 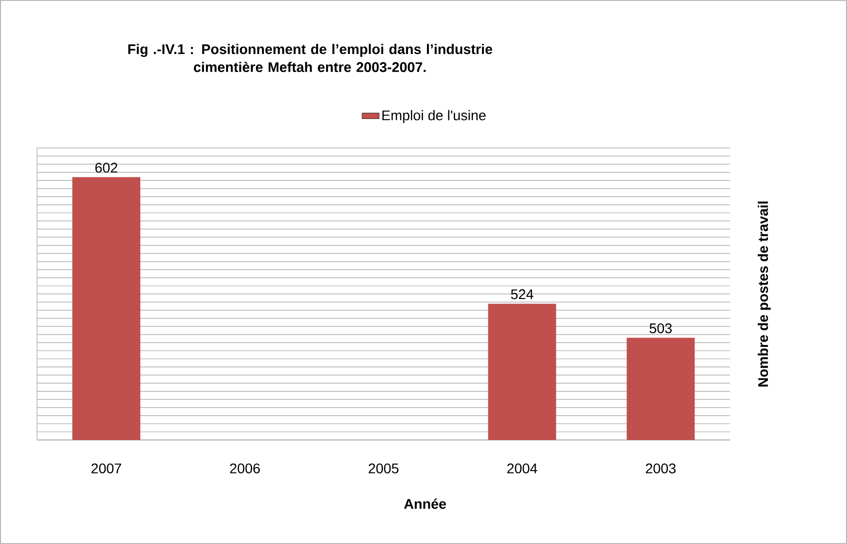 What do you see at coordinates (522, 294) in the screenshot?
I see `data-label: 524` at bounding box center [522, 294].